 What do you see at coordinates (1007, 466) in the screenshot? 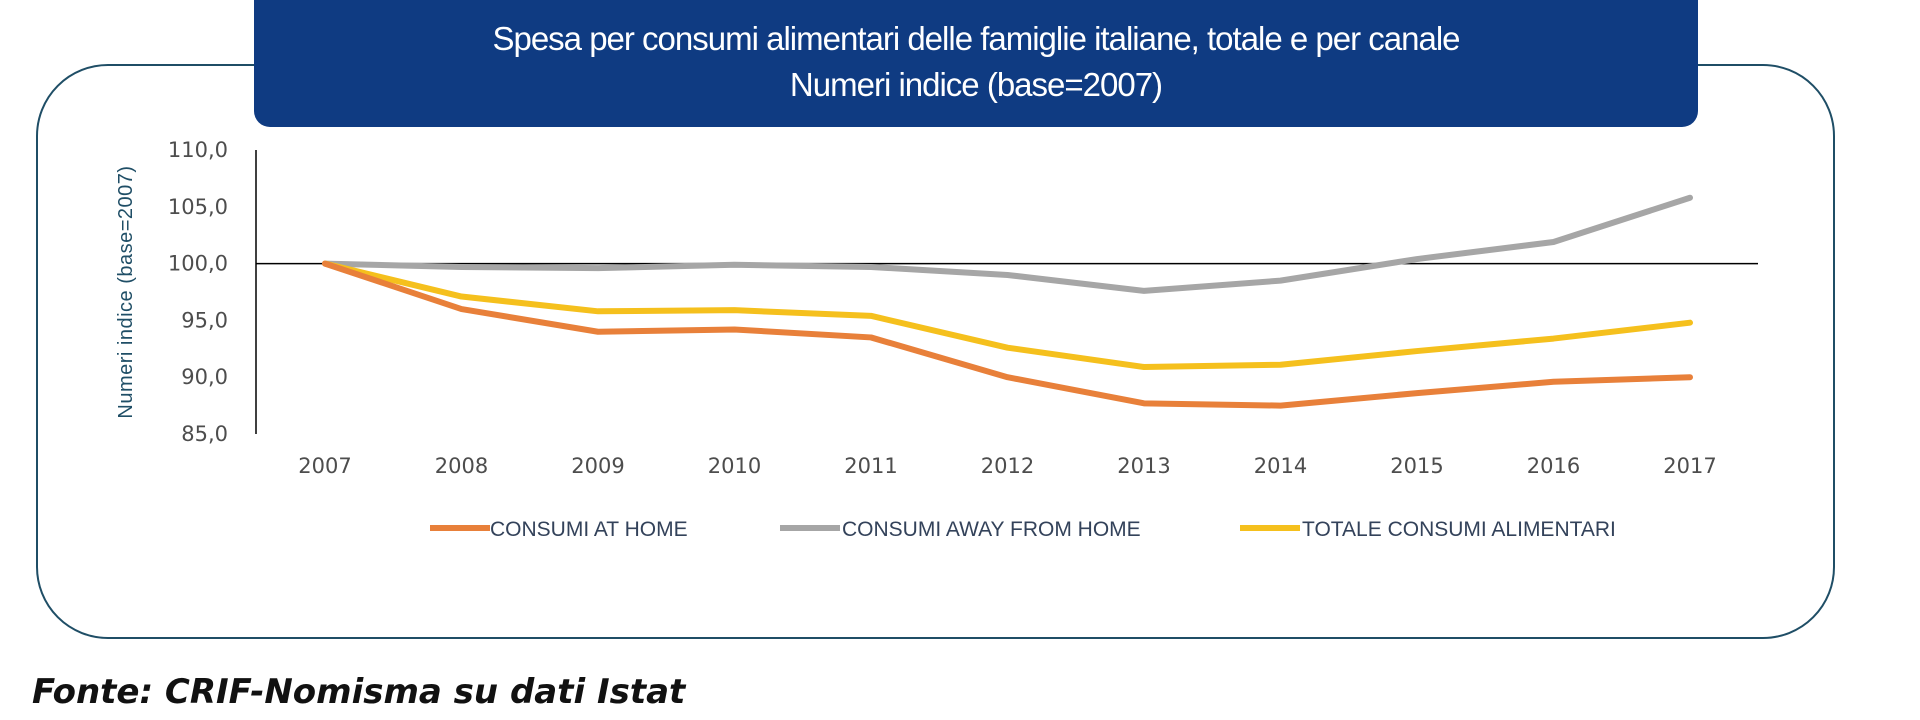
I see `x-tick-label: 2012` at bounding box center [1007, 466].